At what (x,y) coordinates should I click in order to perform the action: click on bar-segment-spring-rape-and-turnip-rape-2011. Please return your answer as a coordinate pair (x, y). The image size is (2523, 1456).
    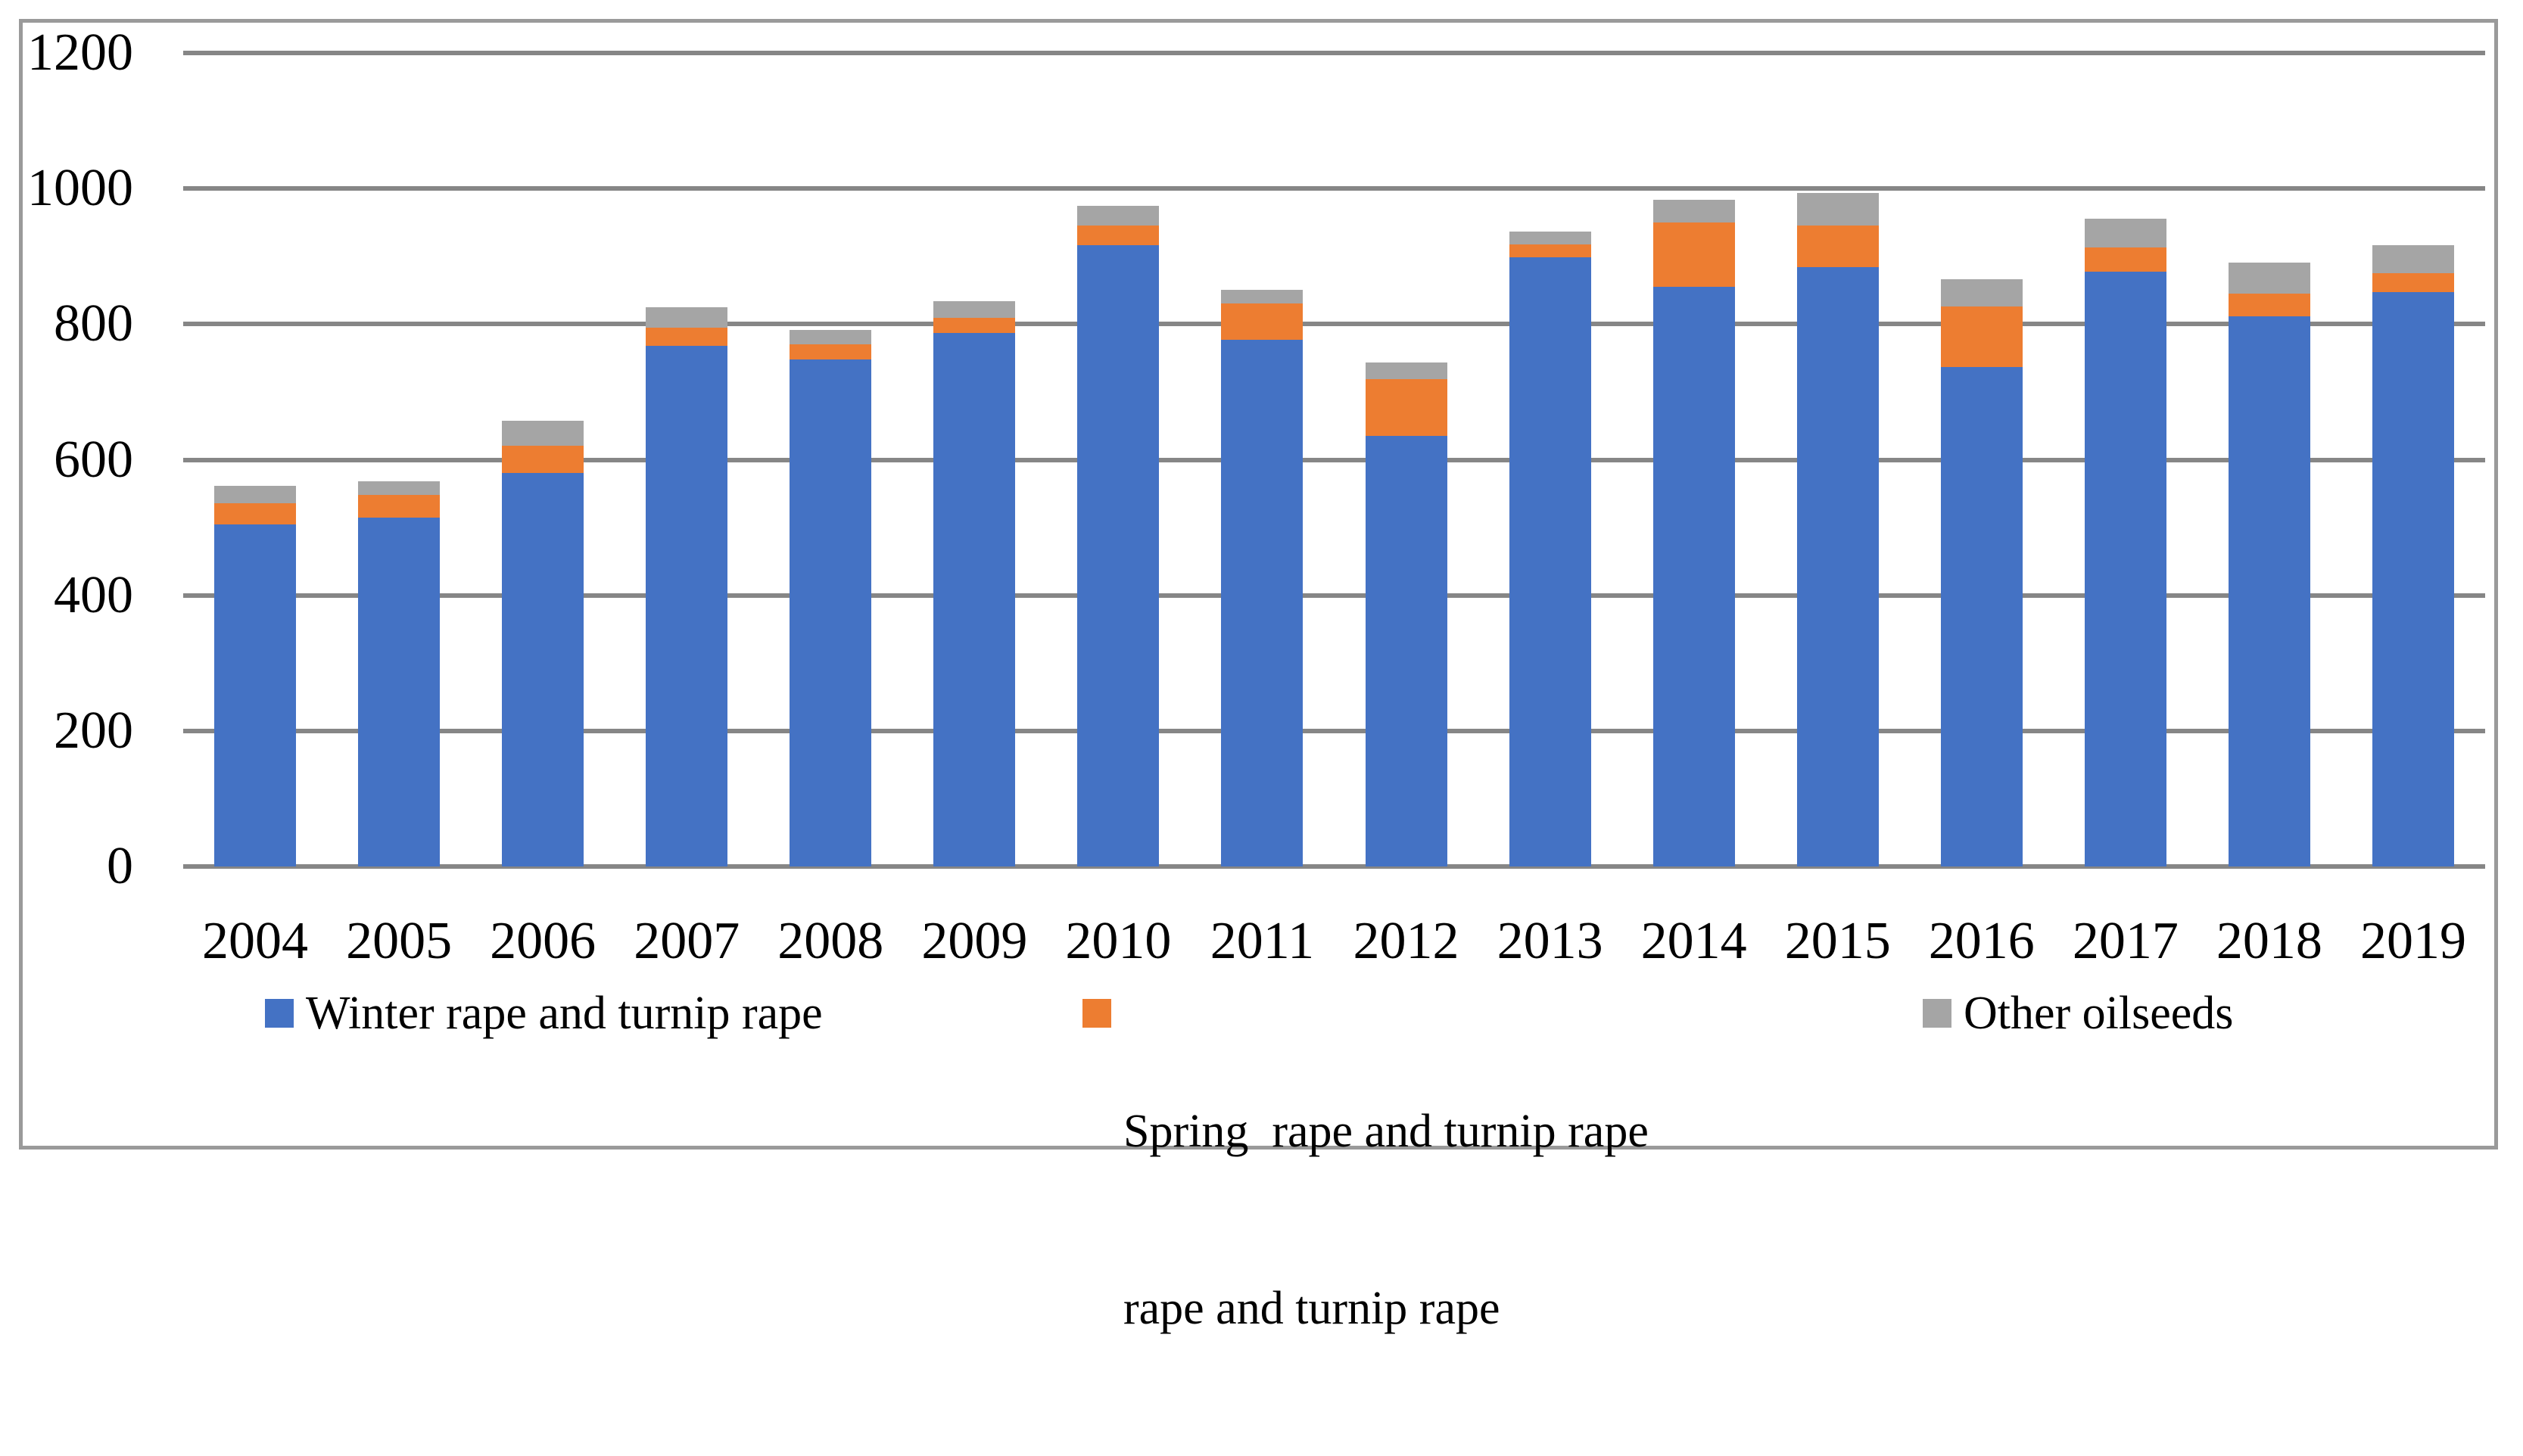
    Looking at the image, I should click on (1263, 321).